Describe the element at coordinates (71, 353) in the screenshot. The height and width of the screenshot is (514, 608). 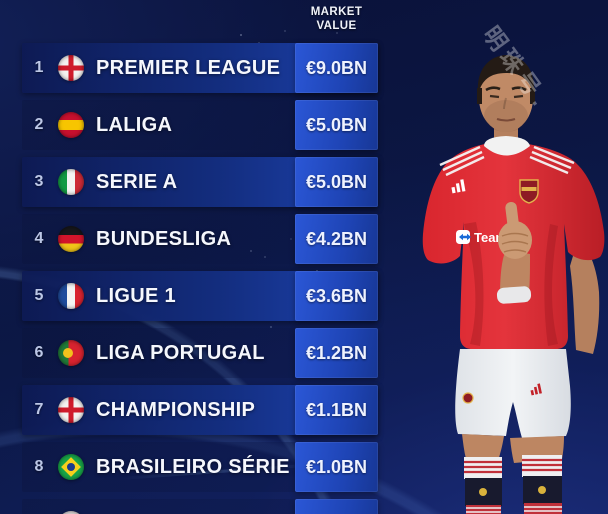
I see `portugal-flag-icon` at that location.